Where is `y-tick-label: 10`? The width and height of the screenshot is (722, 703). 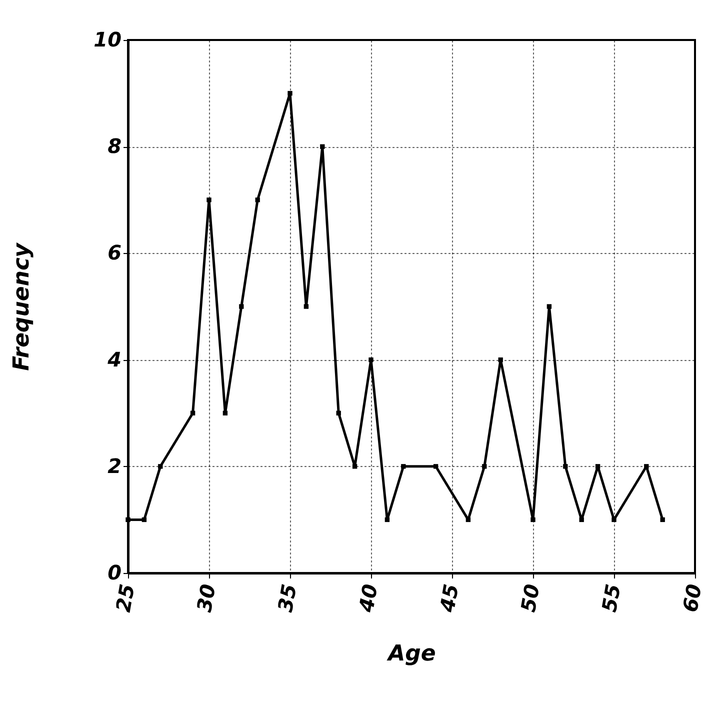 y-tick-label: 10 is located at coordinates (108, 40).